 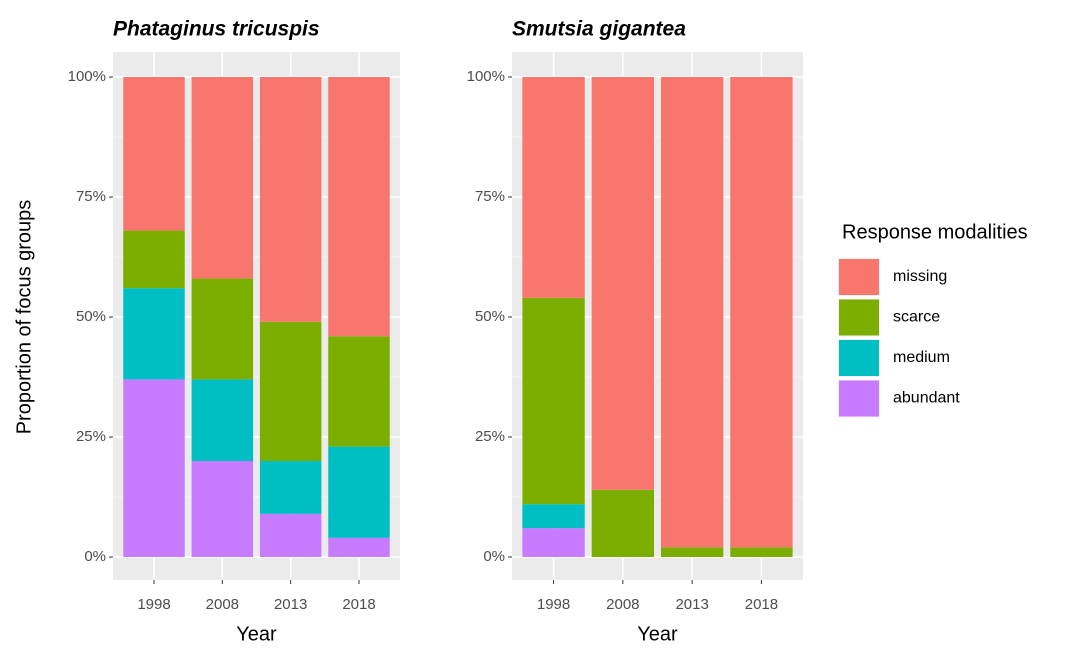 I want to click on y-axis-label: Proportion of focus groups, so click(x=24, y=317).